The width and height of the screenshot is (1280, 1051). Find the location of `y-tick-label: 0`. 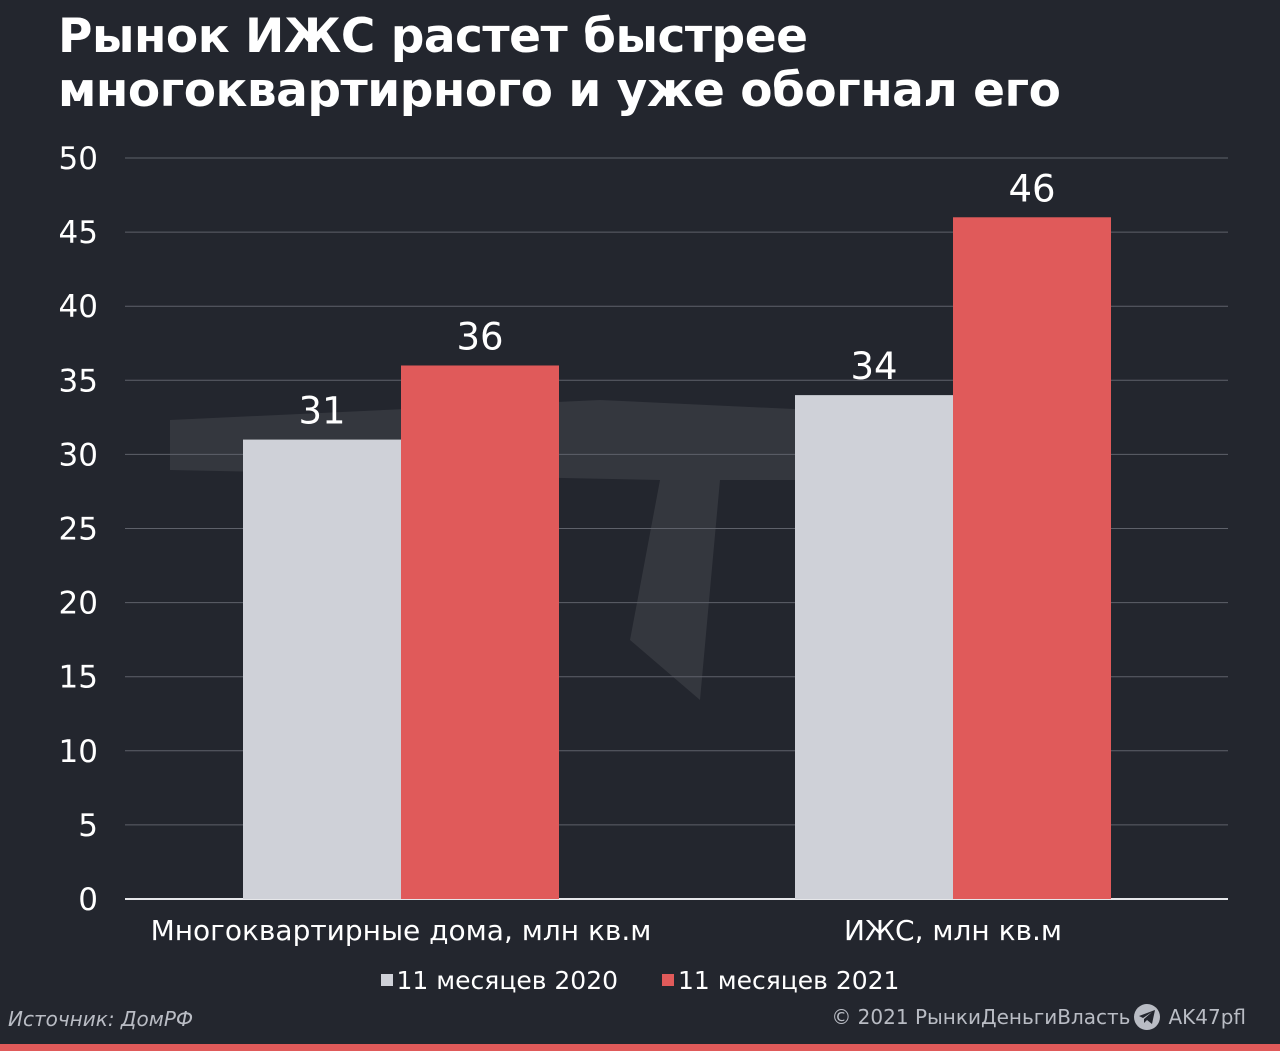

y-tick-label: 0 is located at coordinates (88, 900).